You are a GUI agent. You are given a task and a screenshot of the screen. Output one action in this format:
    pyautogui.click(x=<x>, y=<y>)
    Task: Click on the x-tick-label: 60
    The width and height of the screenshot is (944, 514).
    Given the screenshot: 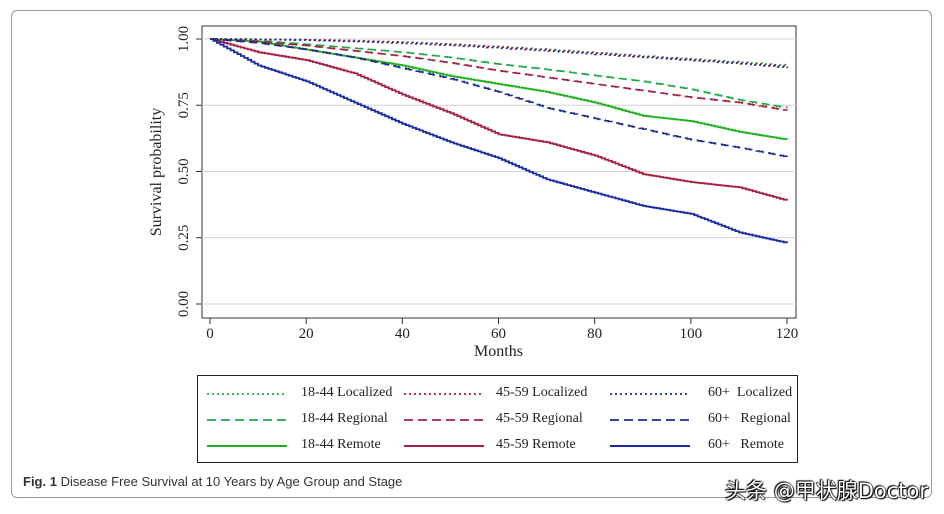 What is the action you would take?
    pyautogui.click(x=498, y=334)
    